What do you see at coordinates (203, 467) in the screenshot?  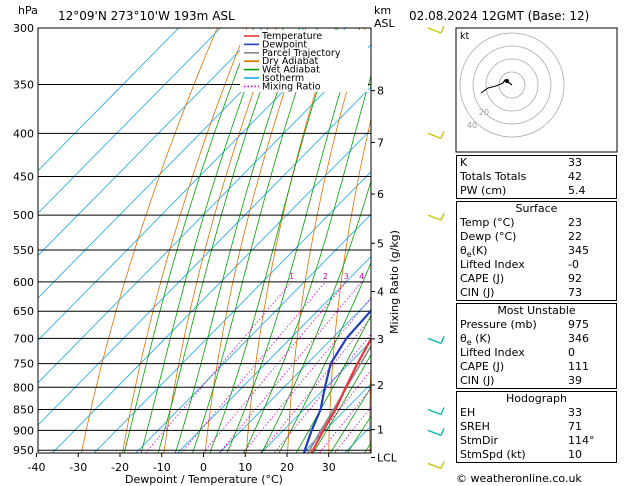 I see `temperature-tick-label: 0` at bounding box center [203, 467].